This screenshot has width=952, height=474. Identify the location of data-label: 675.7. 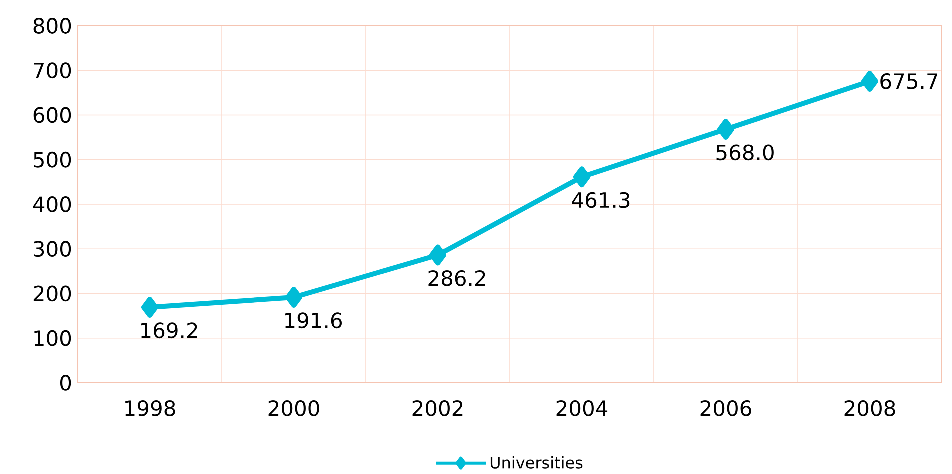
(909, 81).